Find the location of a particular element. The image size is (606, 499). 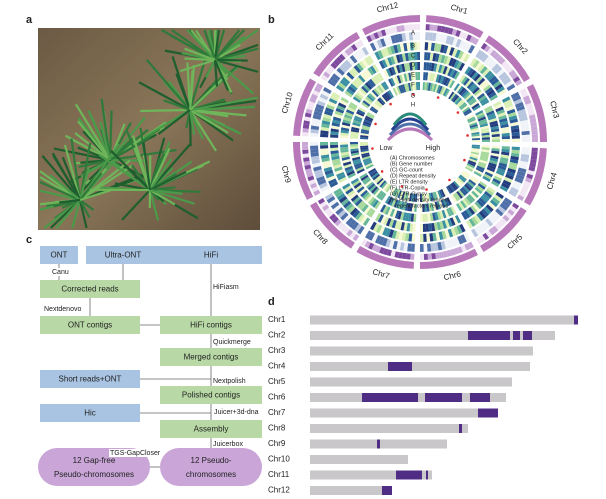

y-tick-label: Chr12 is located at coordinates (279, 490).